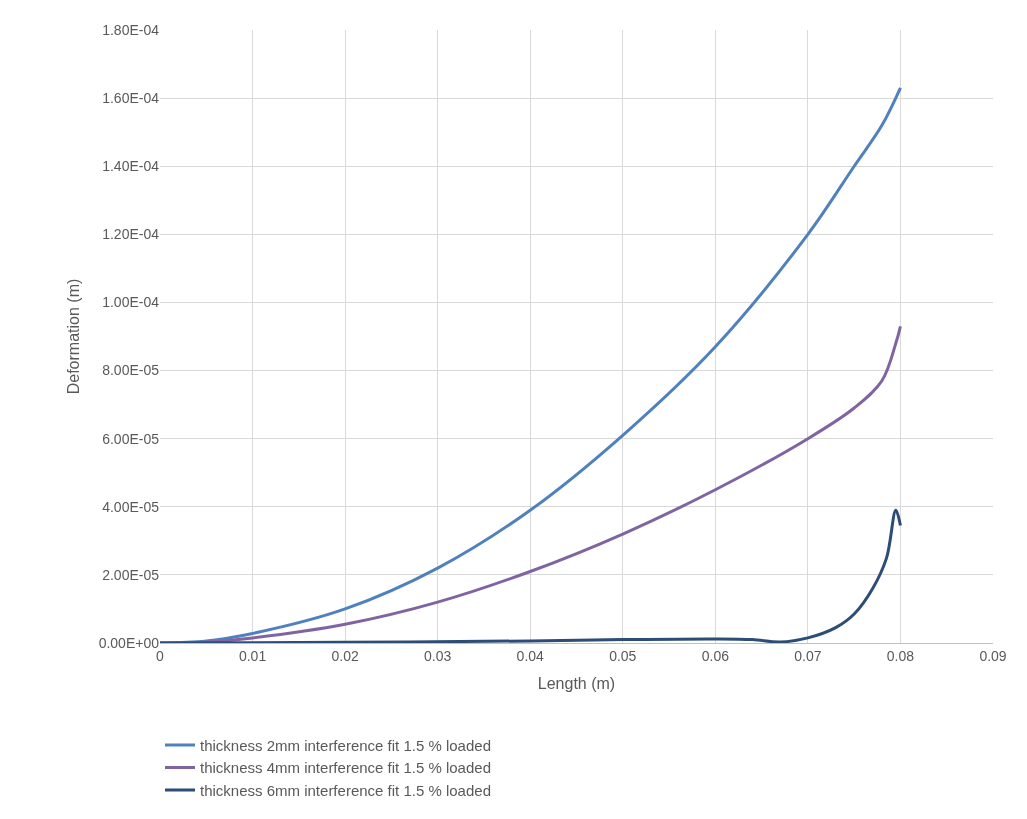  What do you see at coordinates (345, 768) in the screenshot?
I see `legend-label: thickness 4mm interference fit 1.5 % loaded` at bounding box center [345, 768].